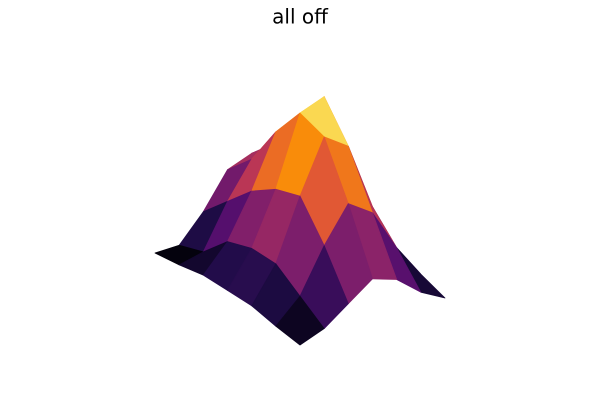 The image size is (600, 400). What do you see at coordinates (300, 320) in the screenshot?
I see `surface-patch` at bounding box center [300, 320].